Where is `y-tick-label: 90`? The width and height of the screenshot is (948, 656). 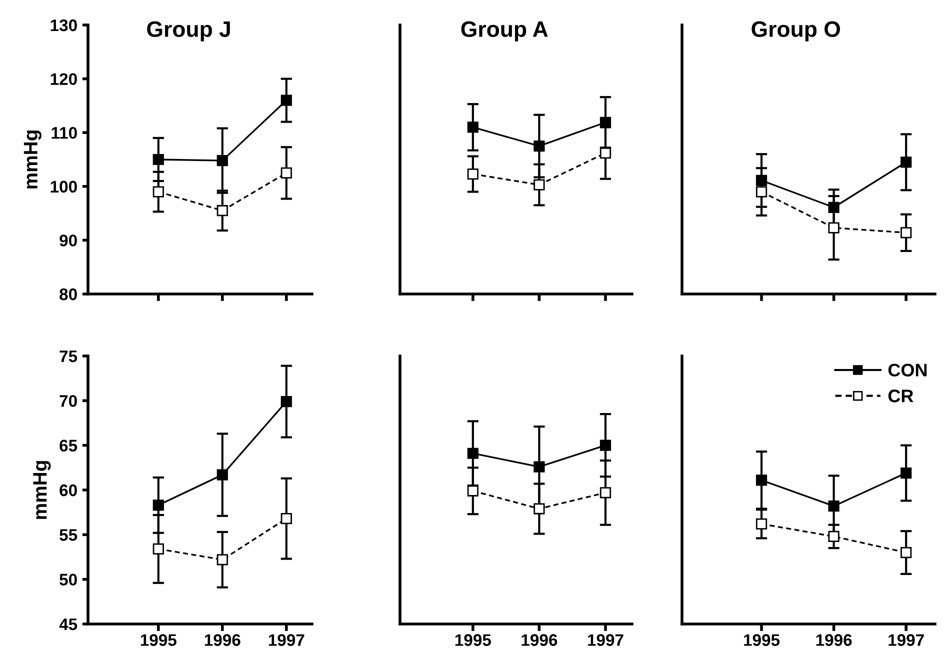 y-tick-label: 90 is located at coordinates (68, 240).